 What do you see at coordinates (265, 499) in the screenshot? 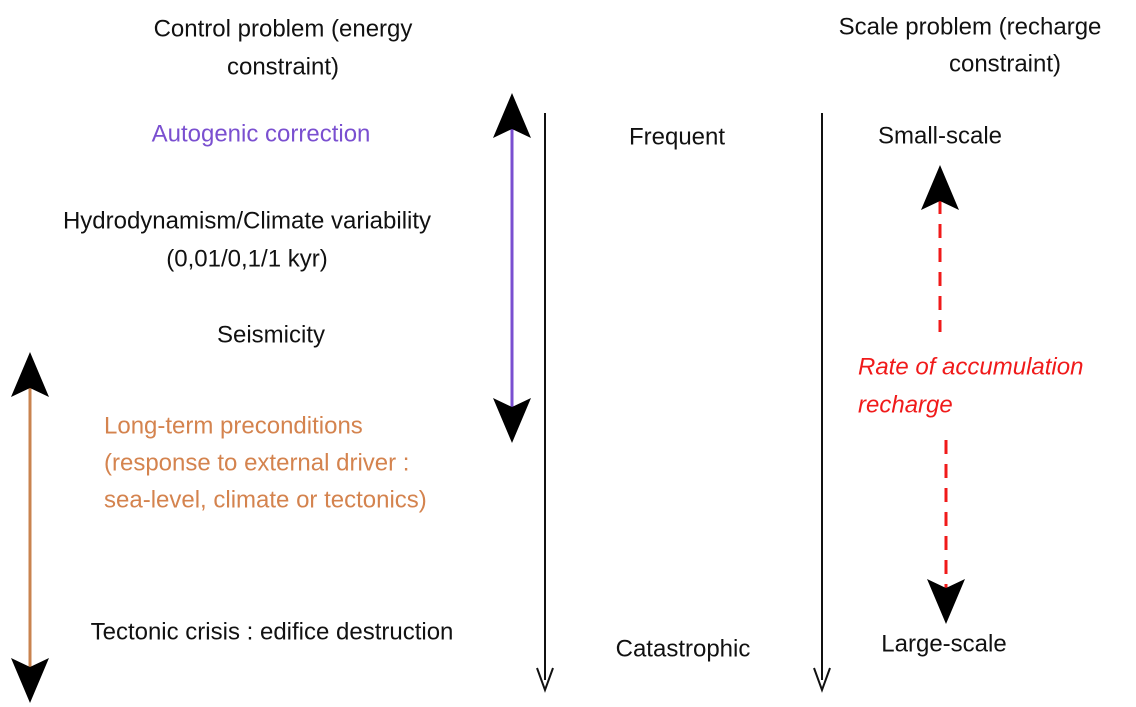
I see `label: sea-level, climate or tectonics)` at bounding box center [265, 499].